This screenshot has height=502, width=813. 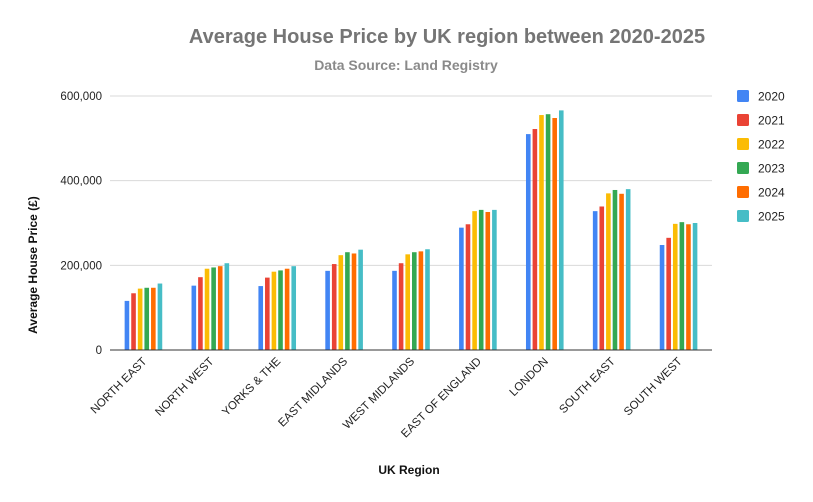 What do you see at coordinates (81, 182) in the screenshot?
I see `y-tick-label: 400,000` at bounding box center [81, 182].